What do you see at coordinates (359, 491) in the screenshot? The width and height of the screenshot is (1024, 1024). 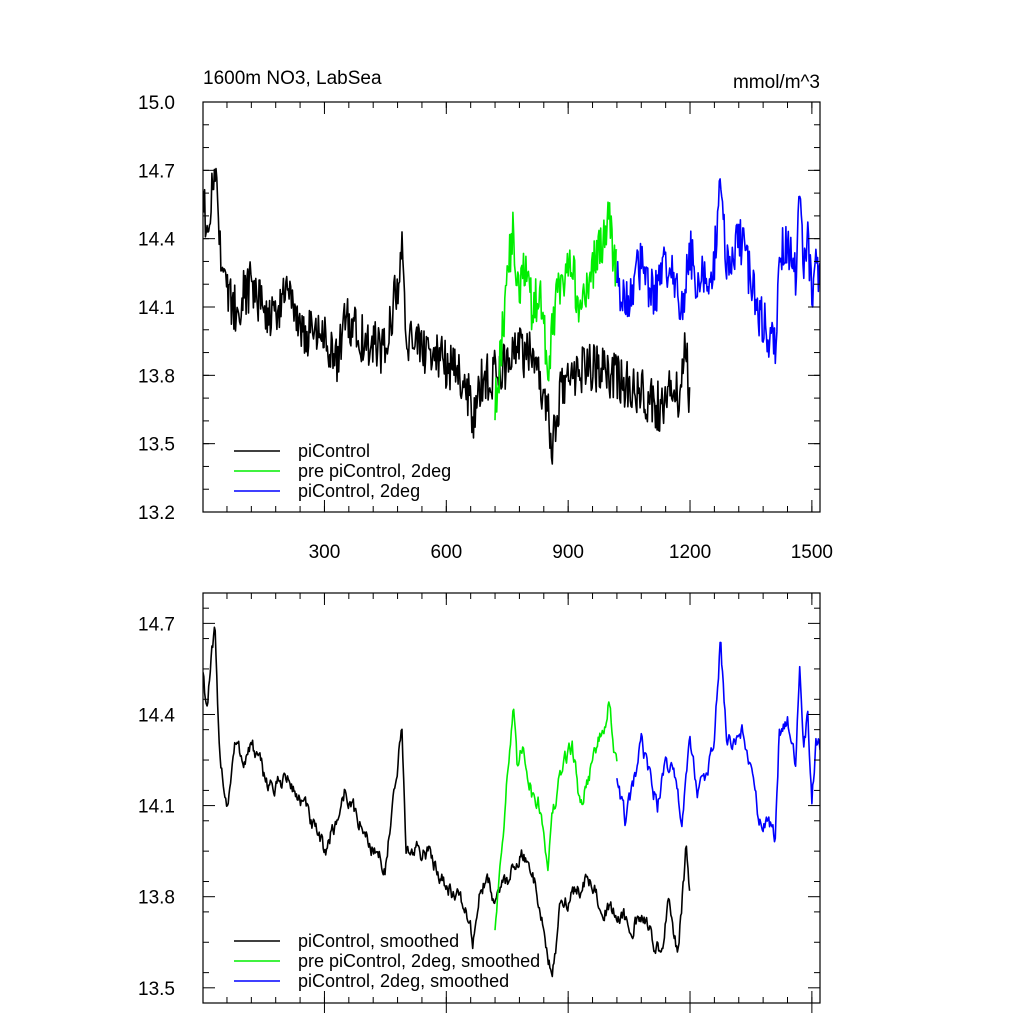 I see `legend-label: piControl, 2deg` at bounding box center [359, 491].